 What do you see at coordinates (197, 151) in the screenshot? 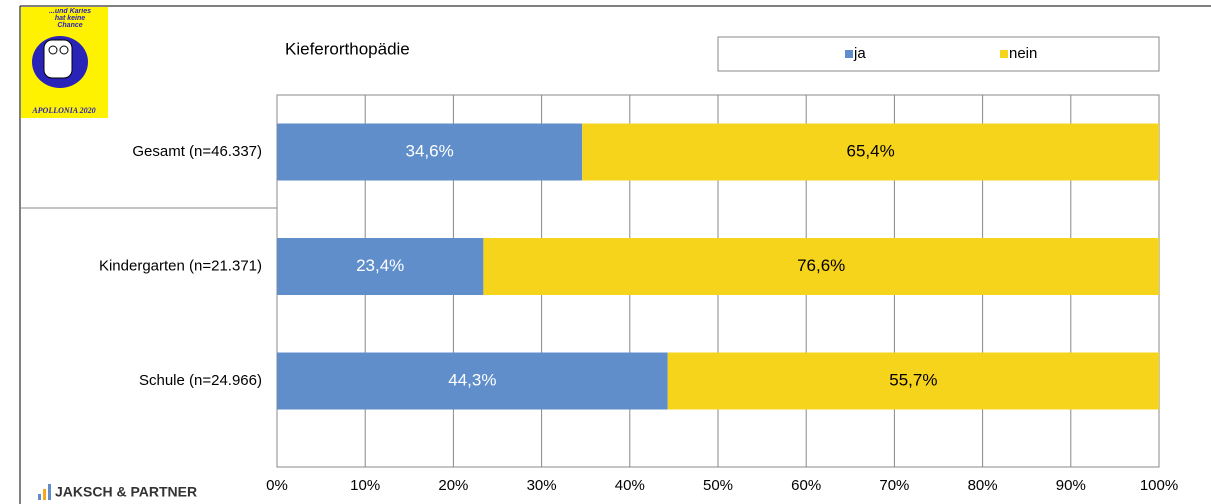
I see `y-tick-label: Gesamt (n=46.337)` at bounding box center [197, 151].